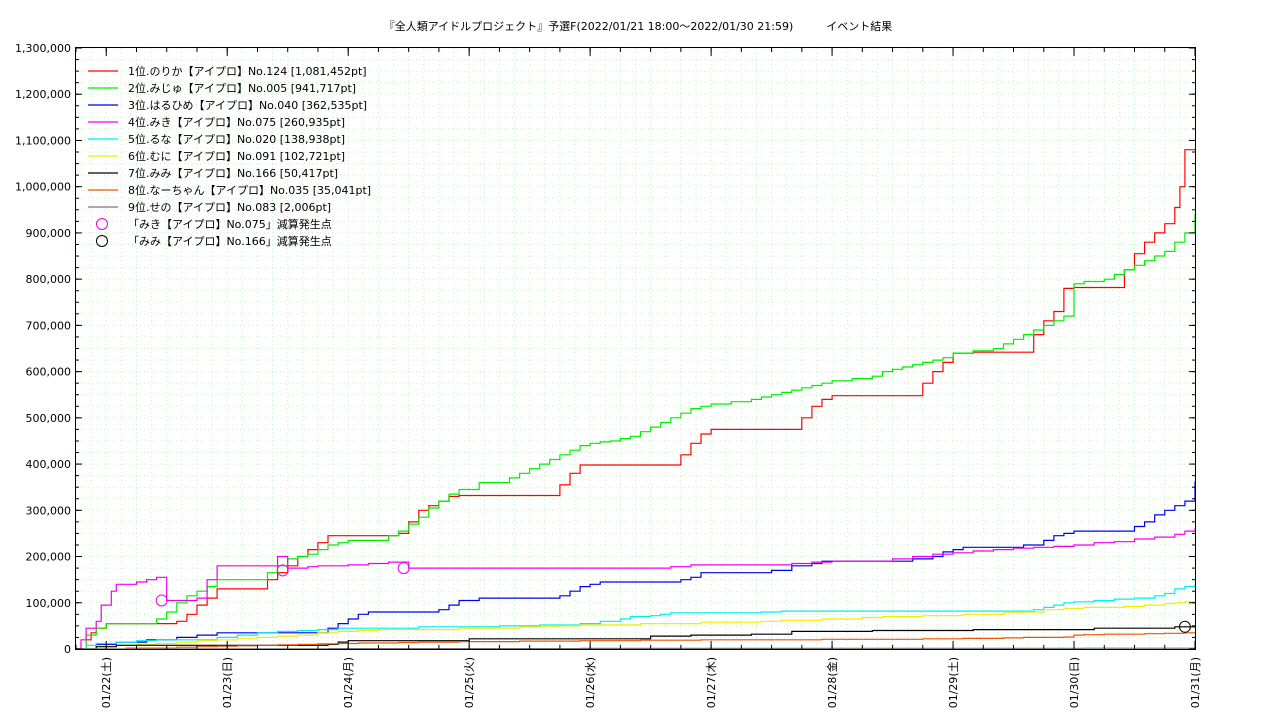 The height and width of the screenshot is (720, 1280). Describe the element at coordinates (43, 140) in the screenshot. I see `y-tick-label: 1,100,000` at that location.